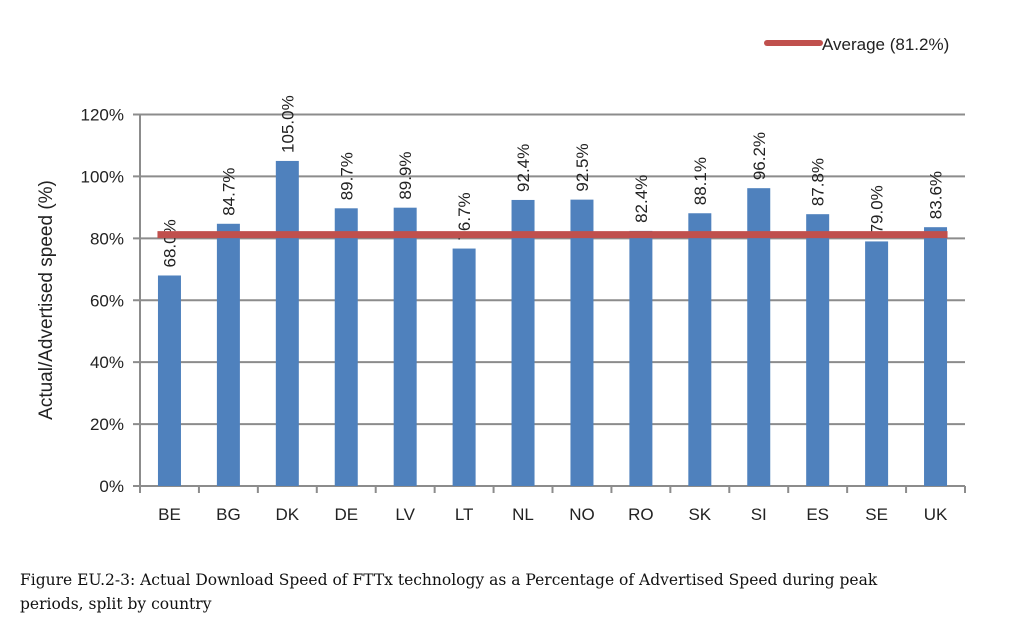 The width and height of the screenshot is (1010, 641). I want to click on data-label: 96.2%, so click(759, 156).